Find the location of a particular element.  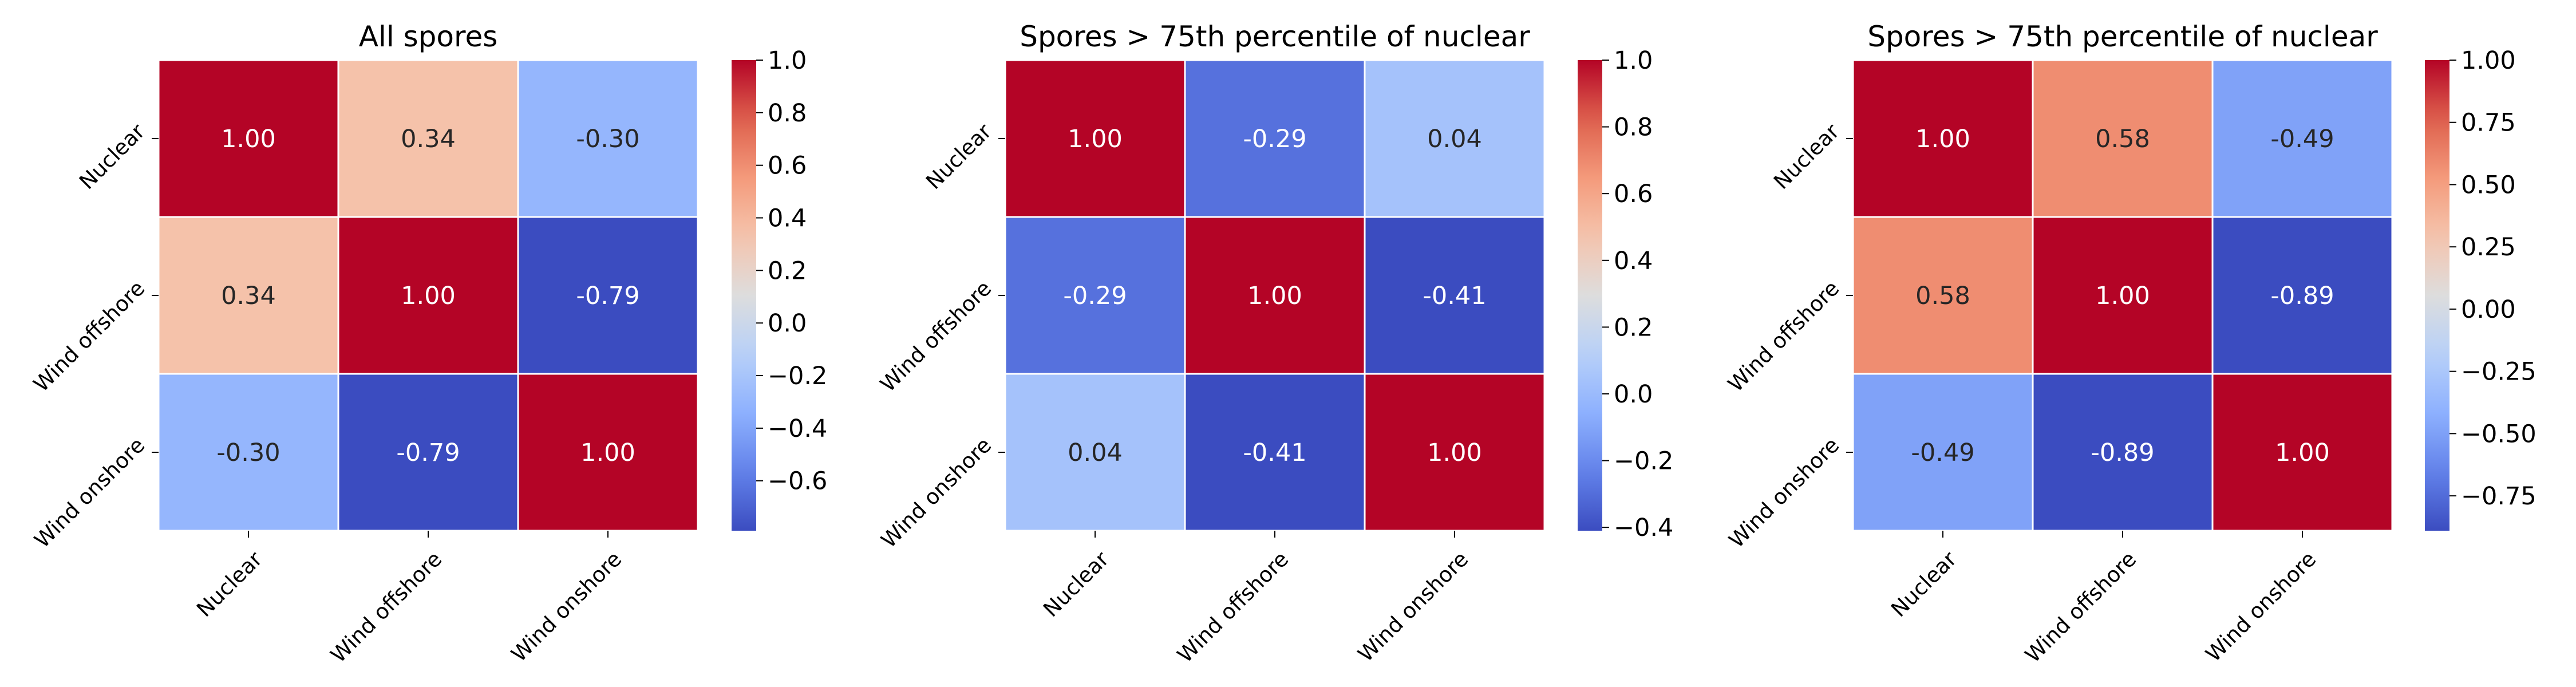

colorbar-tick-label: −0.50 is located at coordinates (2499, 434).